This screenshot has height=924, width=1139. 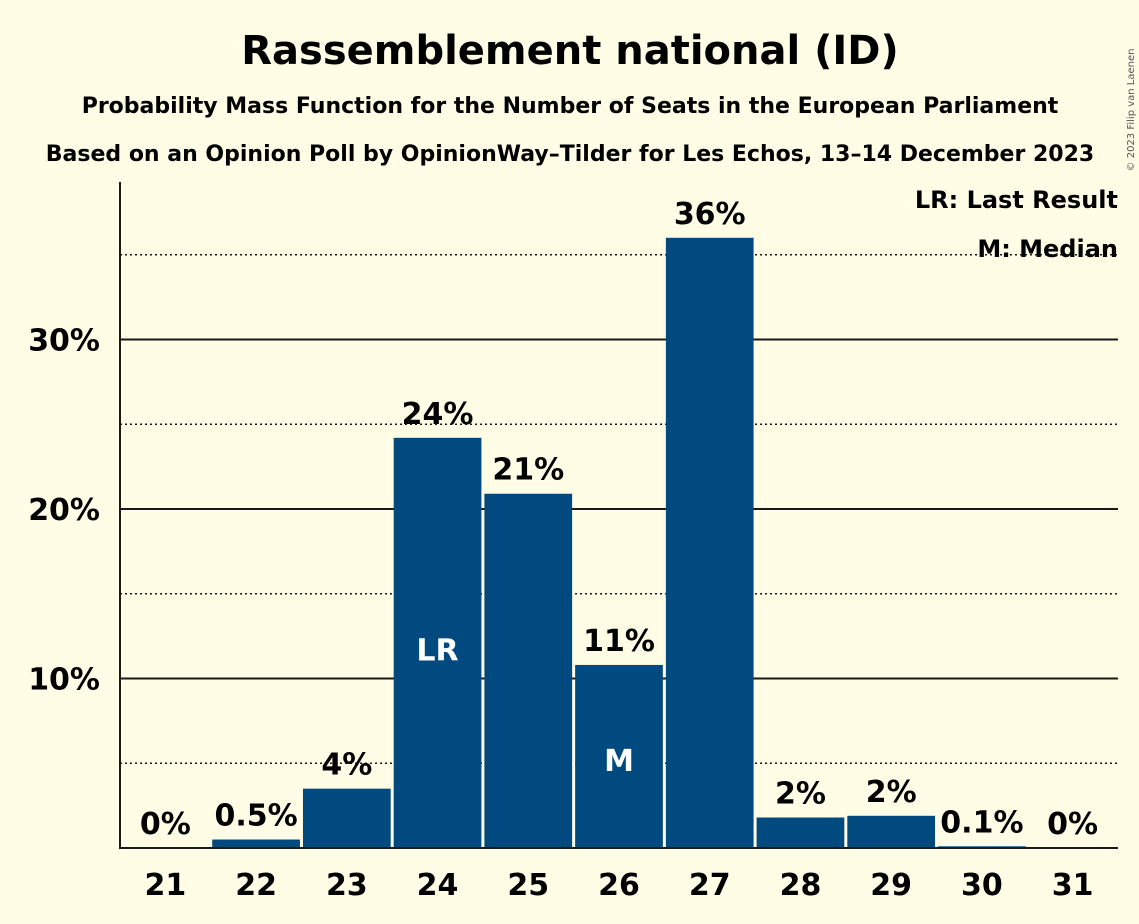 I want to click on legend-last-result: LR: Last Result, so click(x=1016, y=200).